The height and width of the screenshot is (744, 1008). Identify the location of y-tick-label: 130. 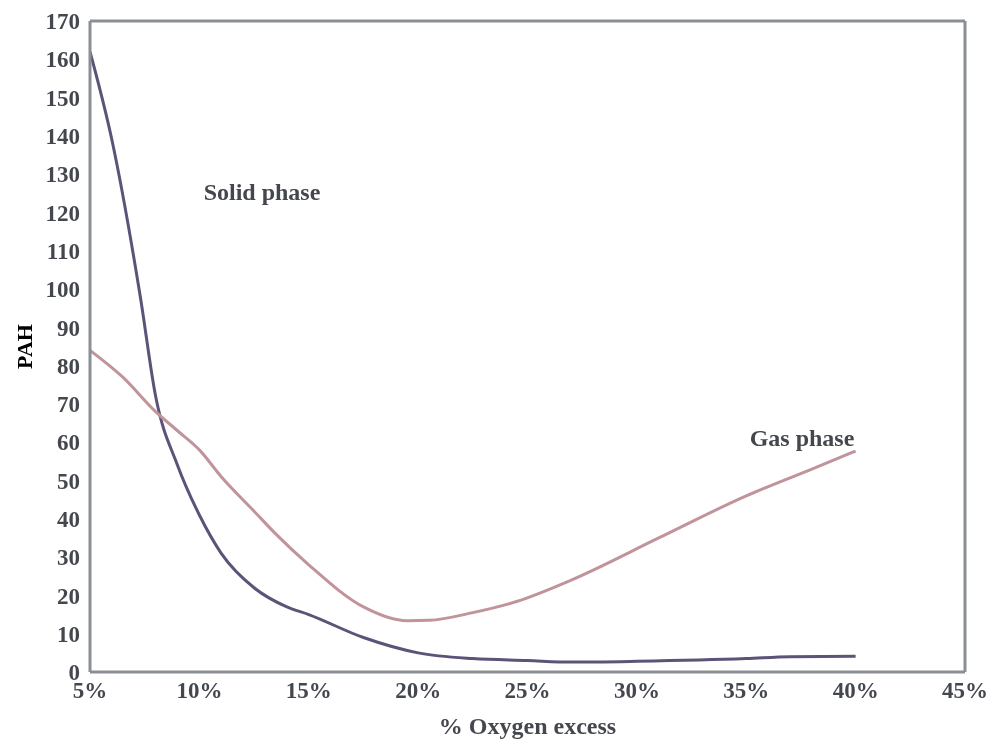
(62, 175).